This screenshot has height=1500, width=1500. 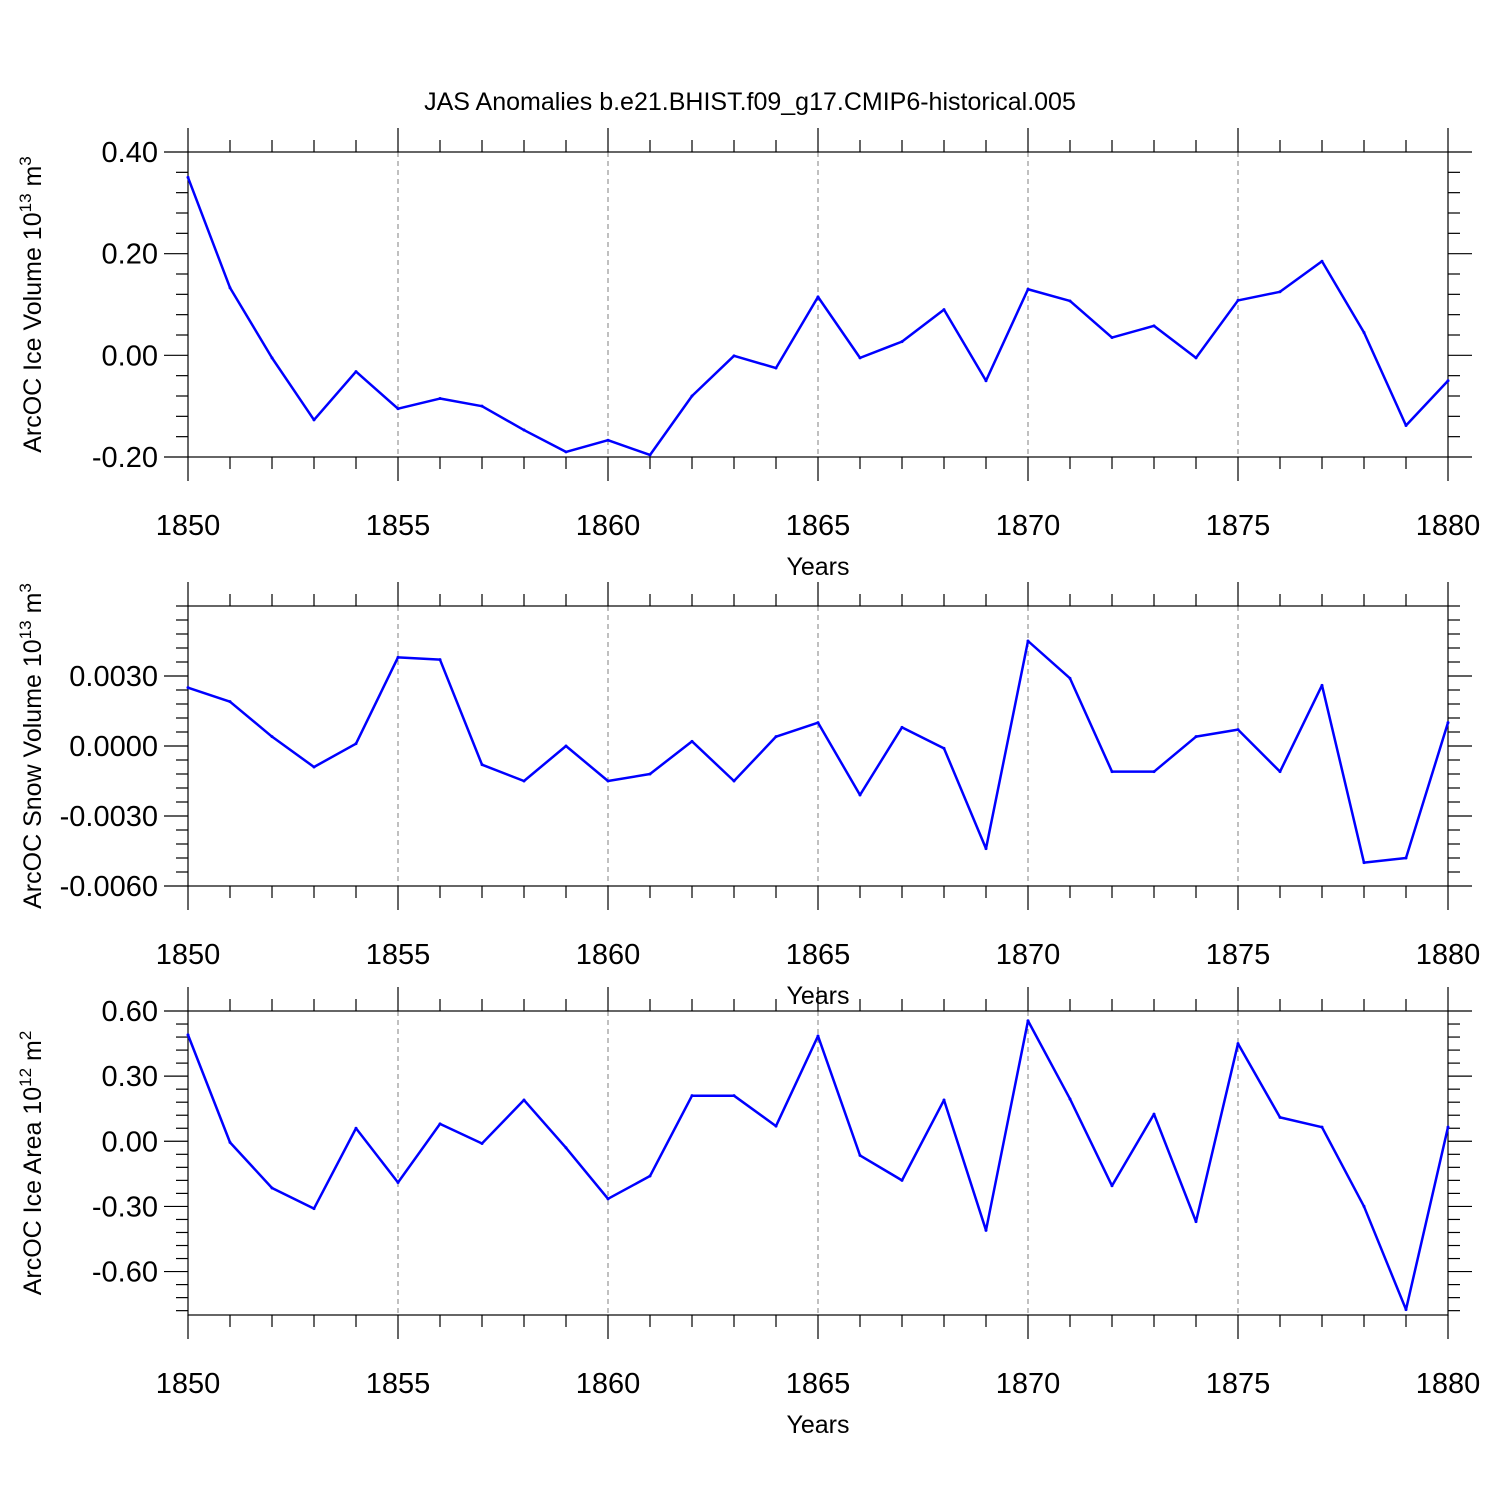 What do you see at coordinates (130, 153) in the screenshot?
I see `y-tick-label: 0.40` at bounding box center [130, 153].